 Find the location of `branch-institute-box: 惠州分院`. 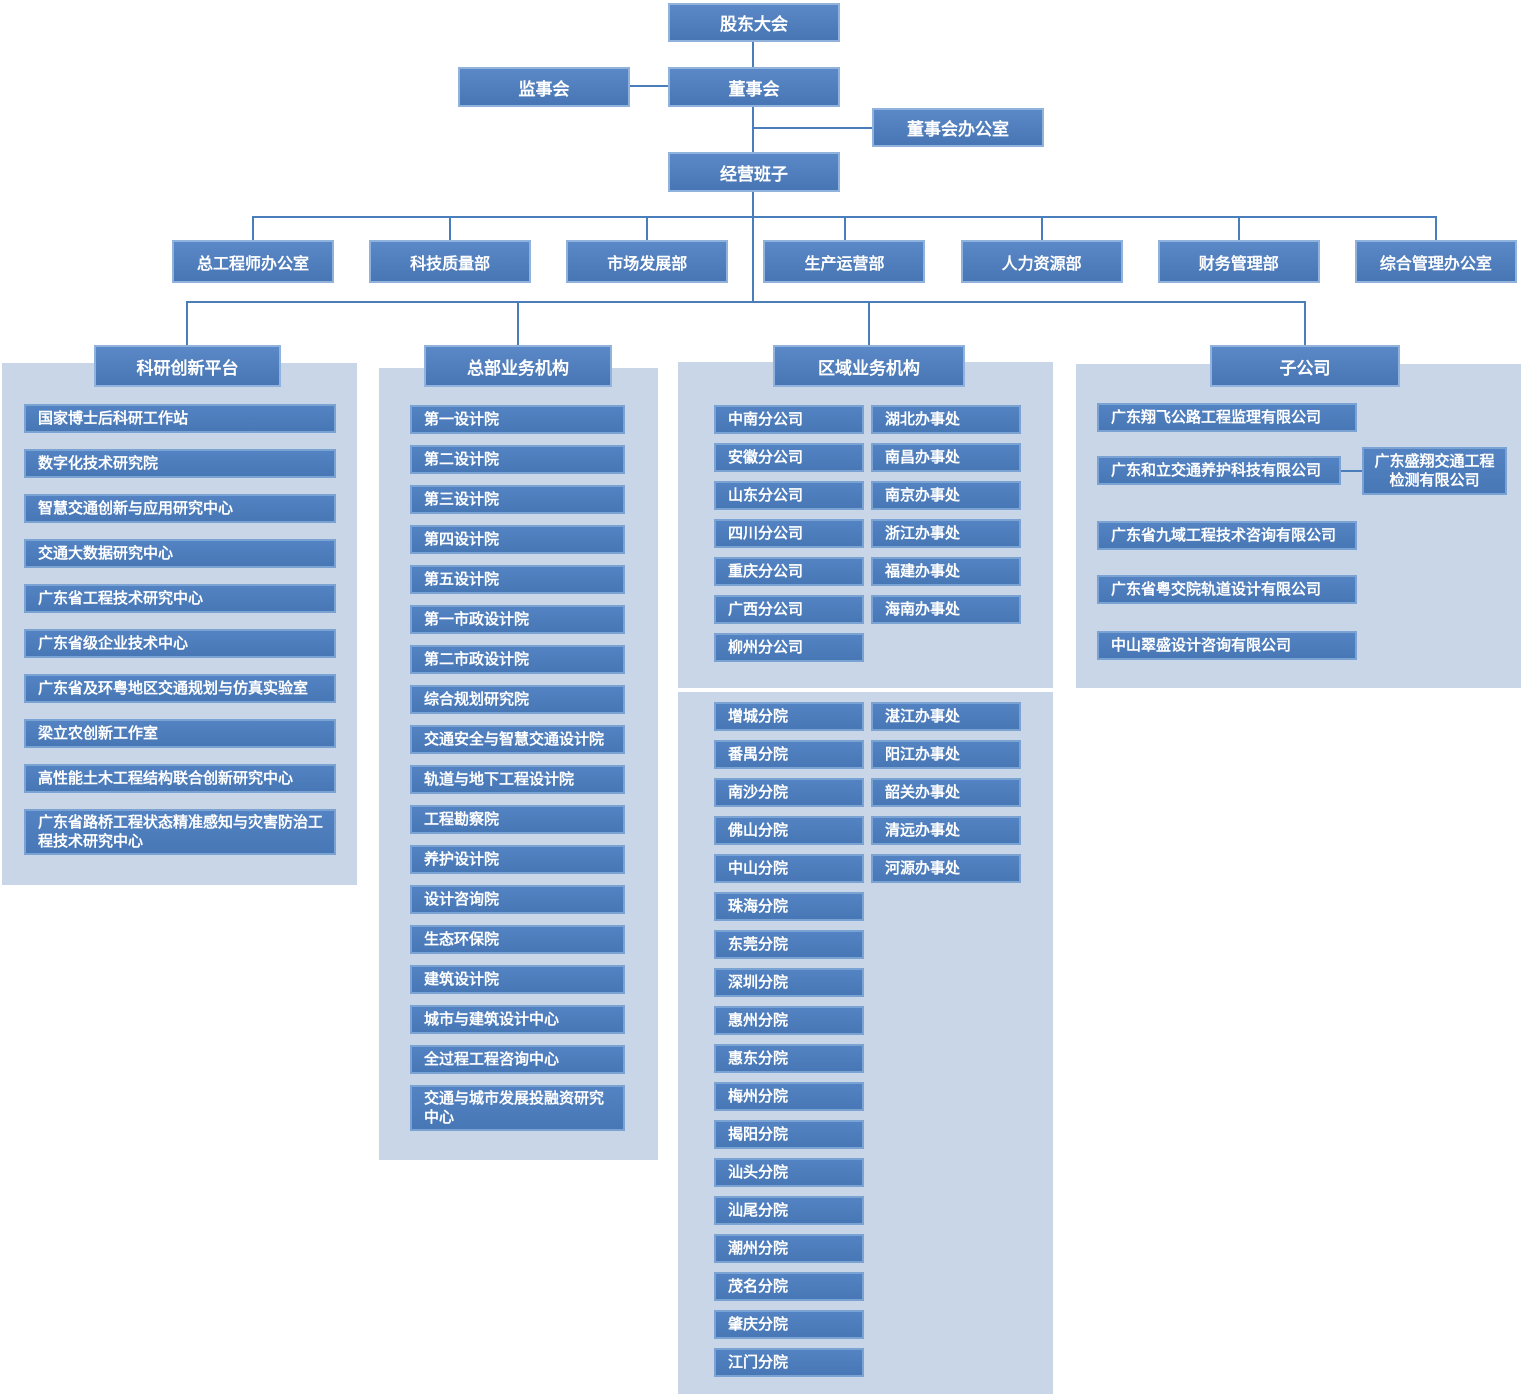

branch-institute-box: 惠州分院 is located at coordinates (789, 1020).